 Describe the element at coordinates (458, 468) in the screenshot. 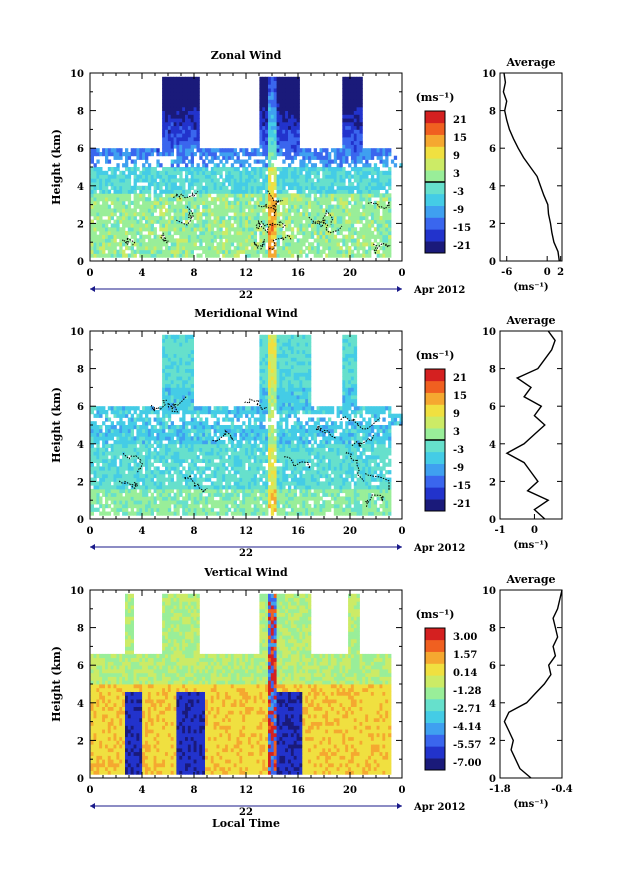

I see `colorbar-tick-label: -9` at that location.